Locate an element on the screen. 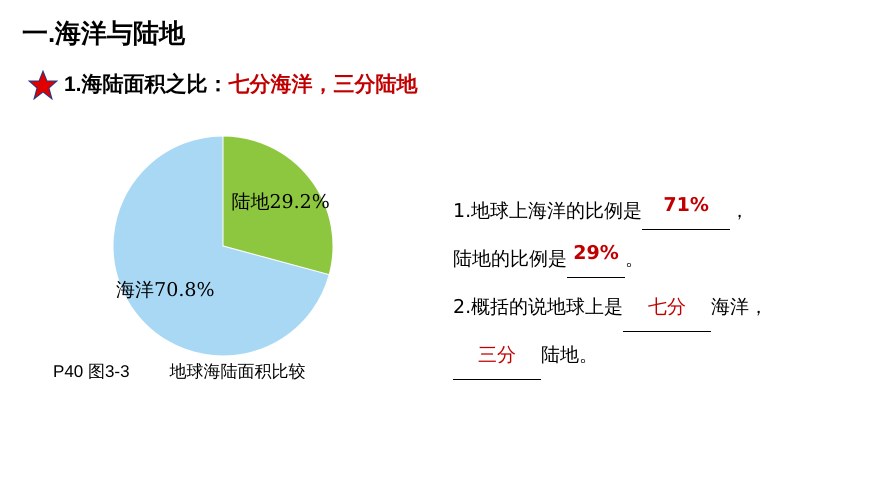 The image size is (870, 489). chart-subtitle: 1.海陆面积之比： is located at coordinates (146, 84).